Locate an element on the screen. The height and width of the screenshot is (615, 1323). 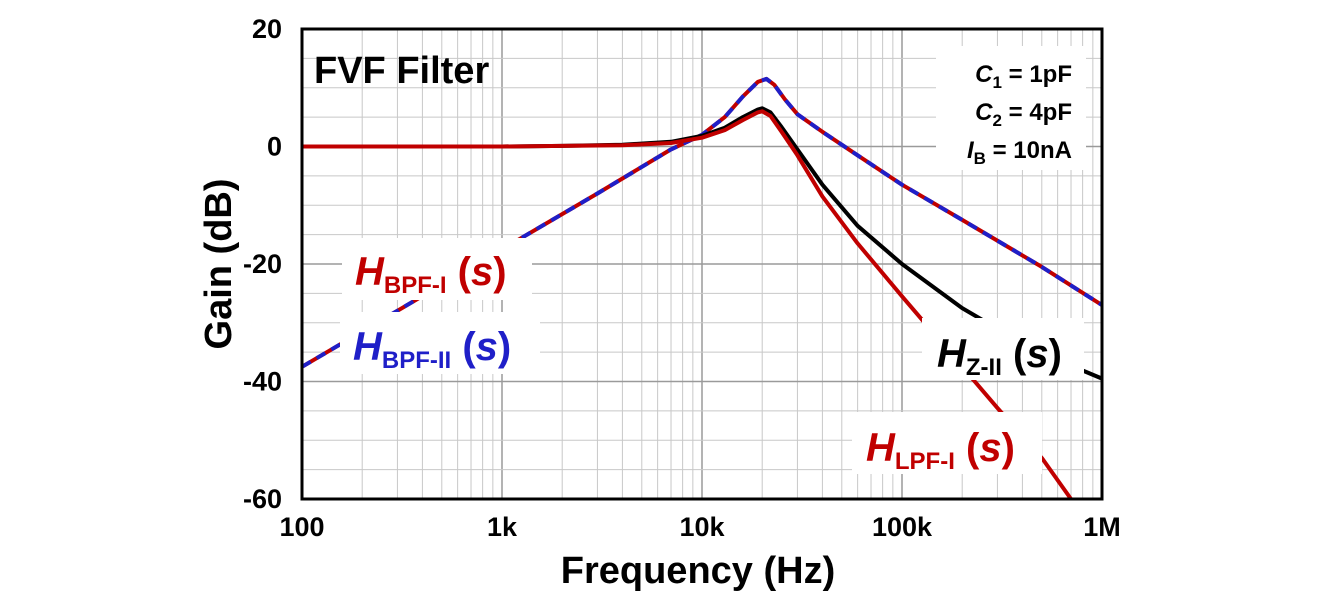
chart-title: FVF Filter is located at coordinates (401, 71).